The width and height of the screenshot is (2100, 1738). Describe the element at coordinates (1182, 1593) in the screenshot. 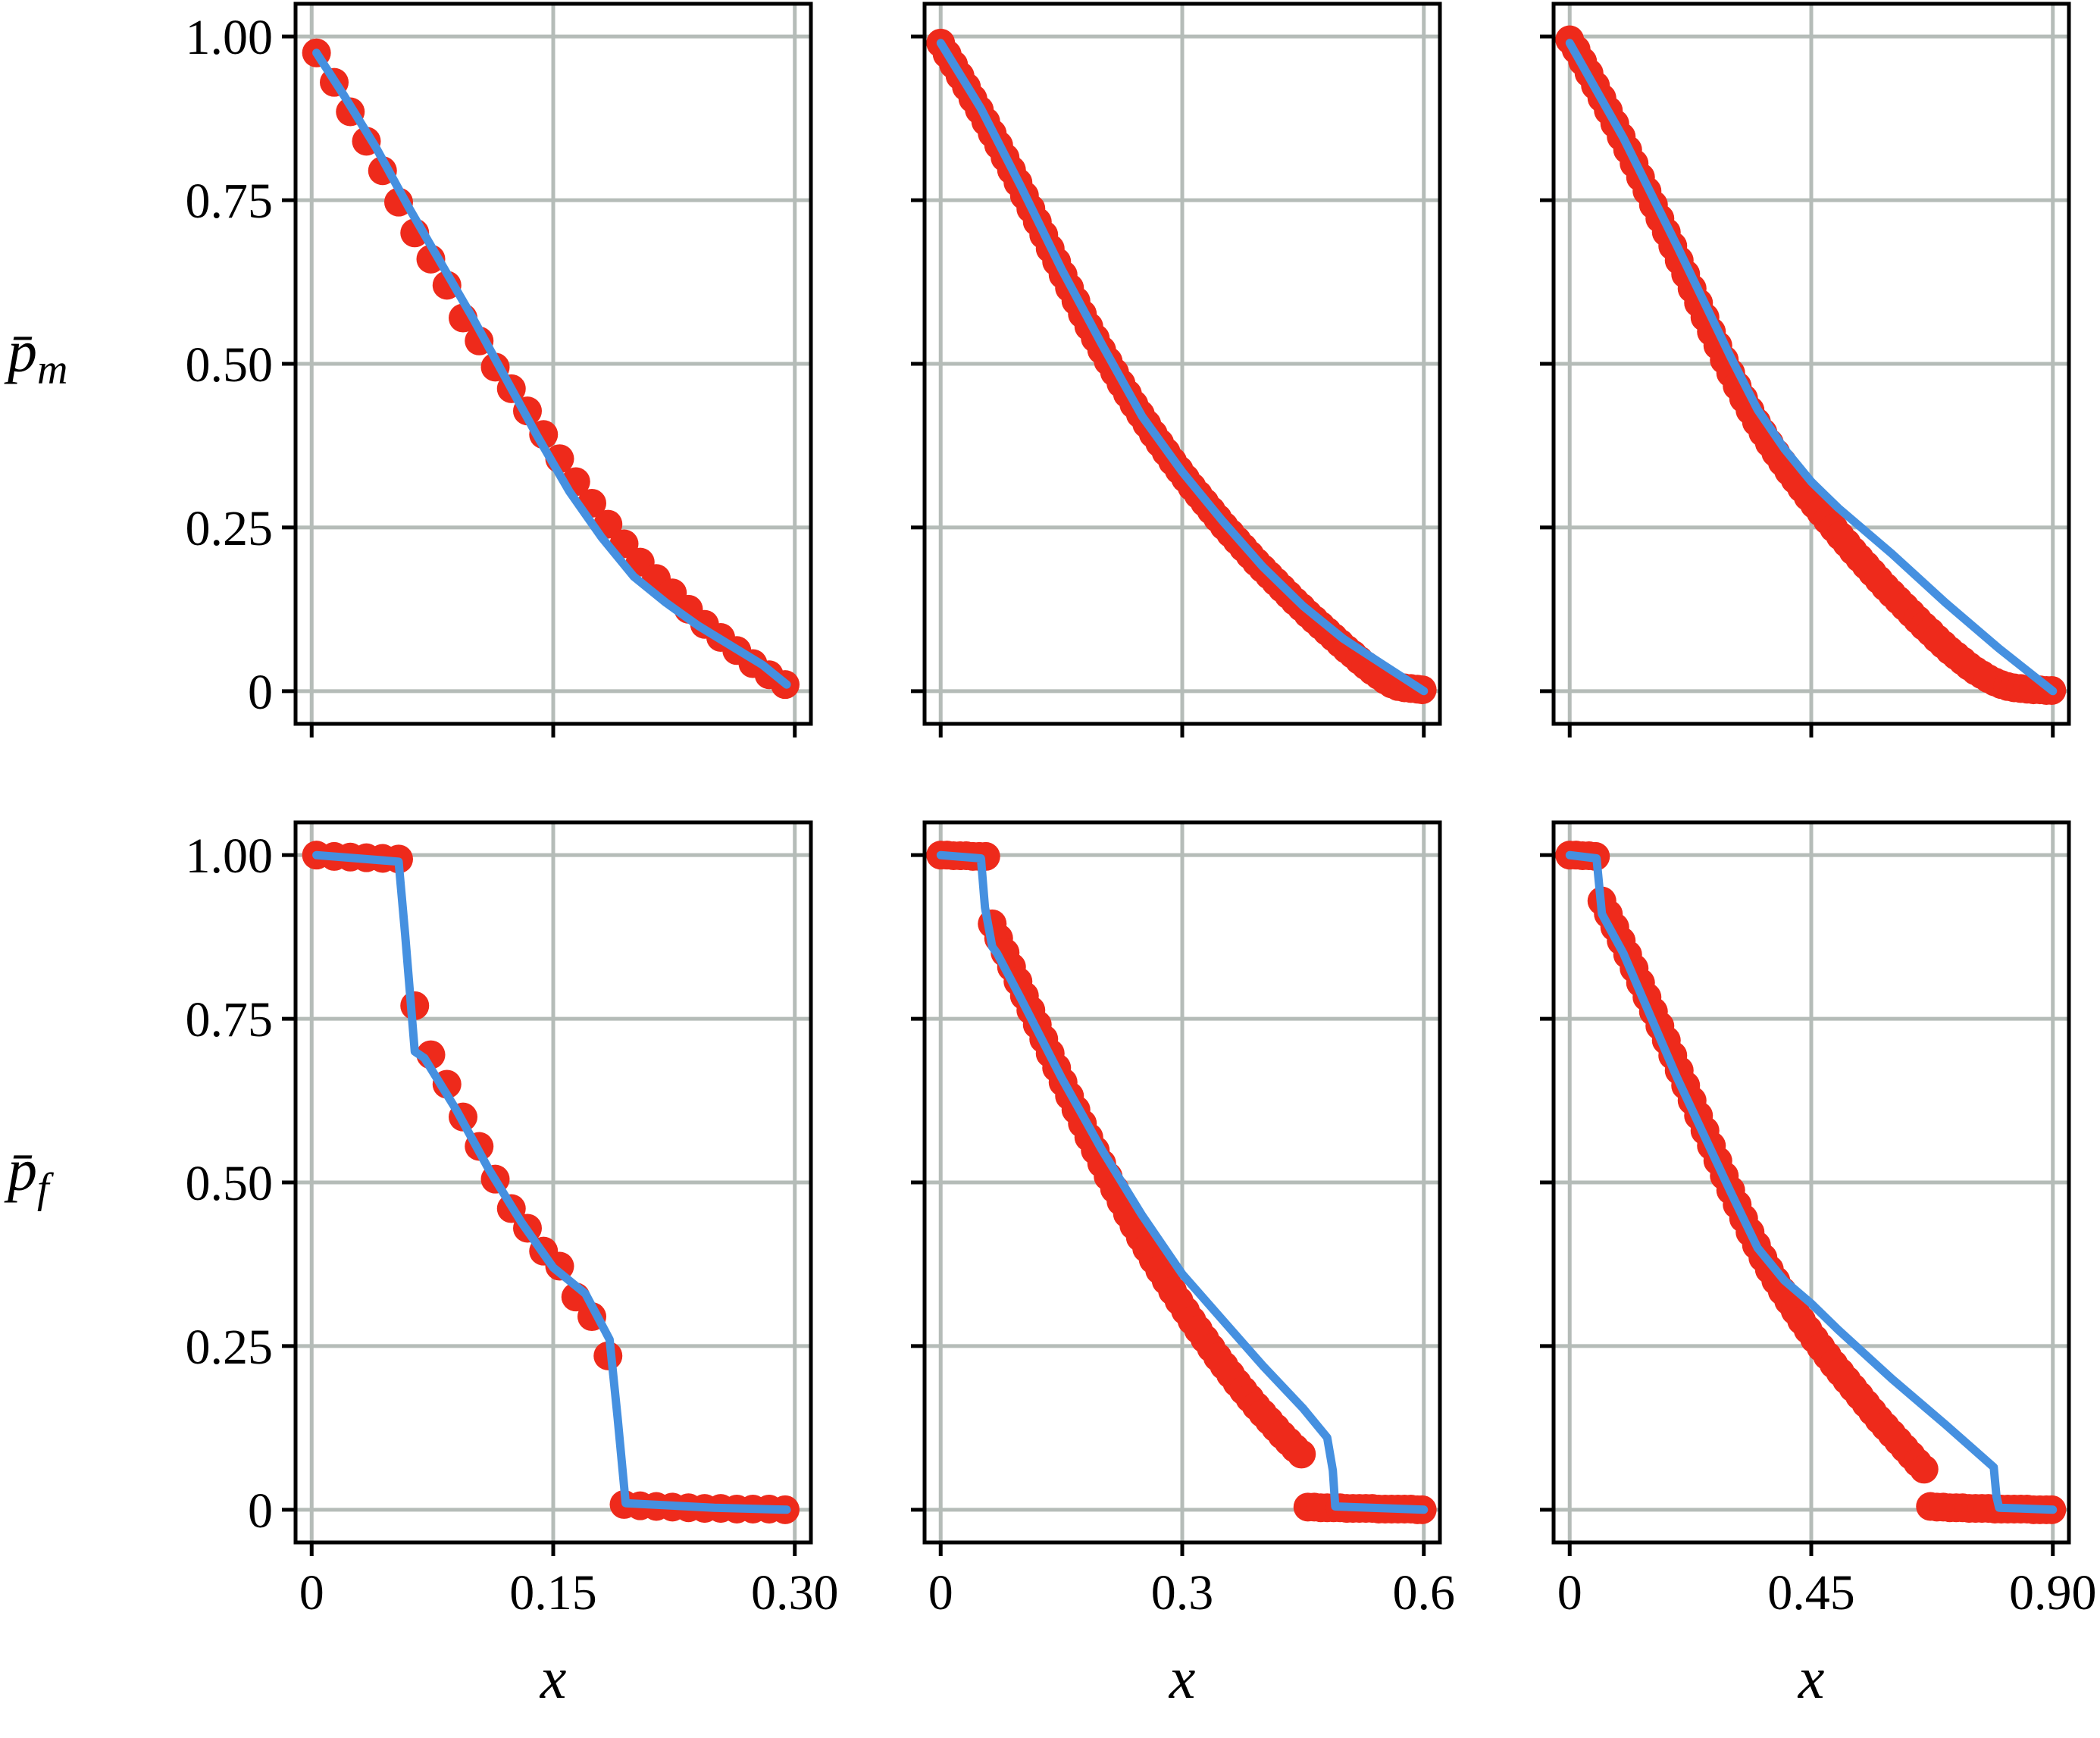

I see `x-tick-label: 0.3` at that location.